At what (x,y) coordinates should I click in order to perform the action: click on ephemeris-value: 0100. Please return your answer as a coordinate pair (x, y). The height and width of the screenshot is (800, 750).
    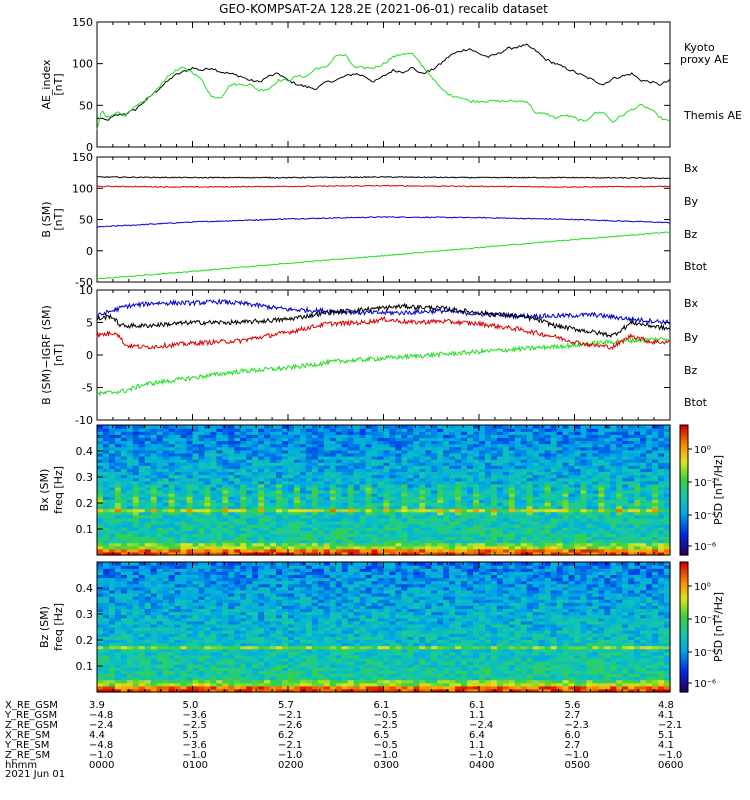
    Looking at the image, I should click on (195, 765).